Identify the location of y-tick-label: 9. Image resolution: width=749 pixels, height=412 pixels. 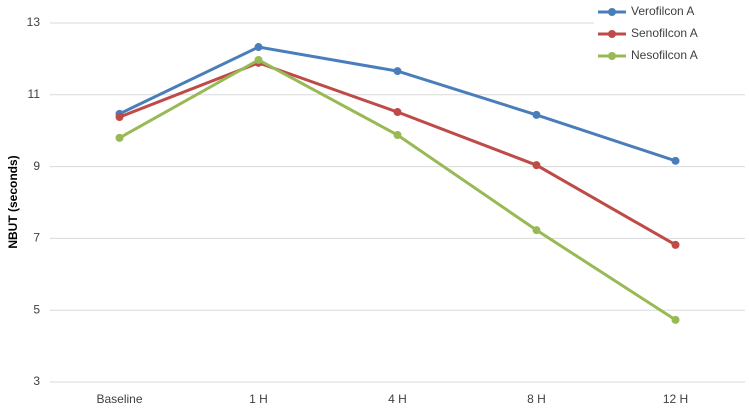
(36, 166).